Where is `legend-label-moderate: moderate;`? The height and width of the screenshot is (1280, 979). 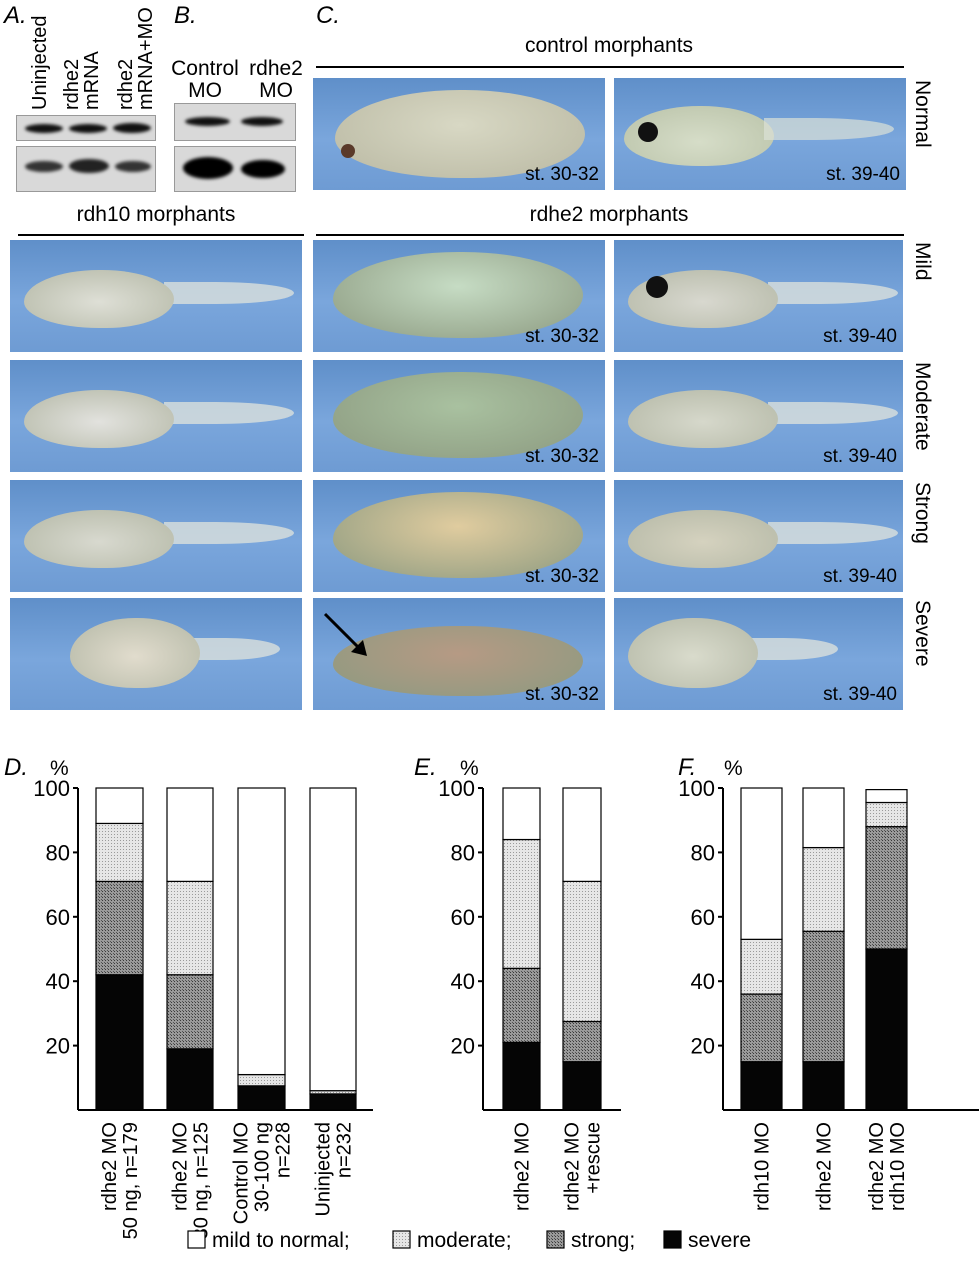
legend-label-moderate: moderate; is located at coordinates (464, 1240).